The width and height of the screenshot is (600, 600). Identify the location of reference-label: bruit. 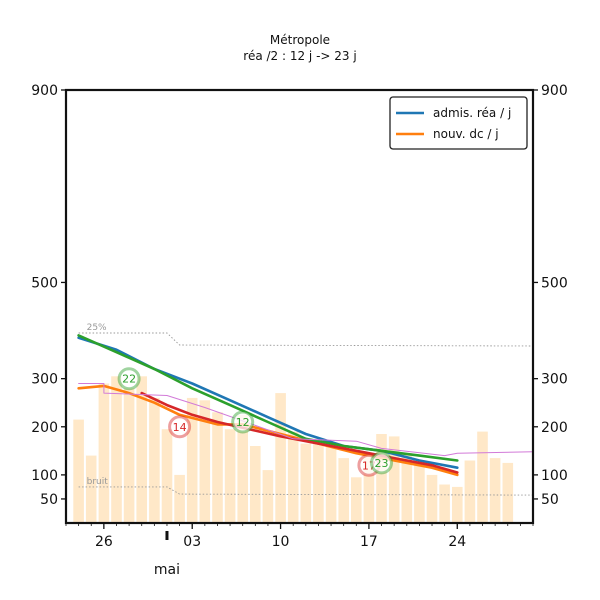
(98, 482).